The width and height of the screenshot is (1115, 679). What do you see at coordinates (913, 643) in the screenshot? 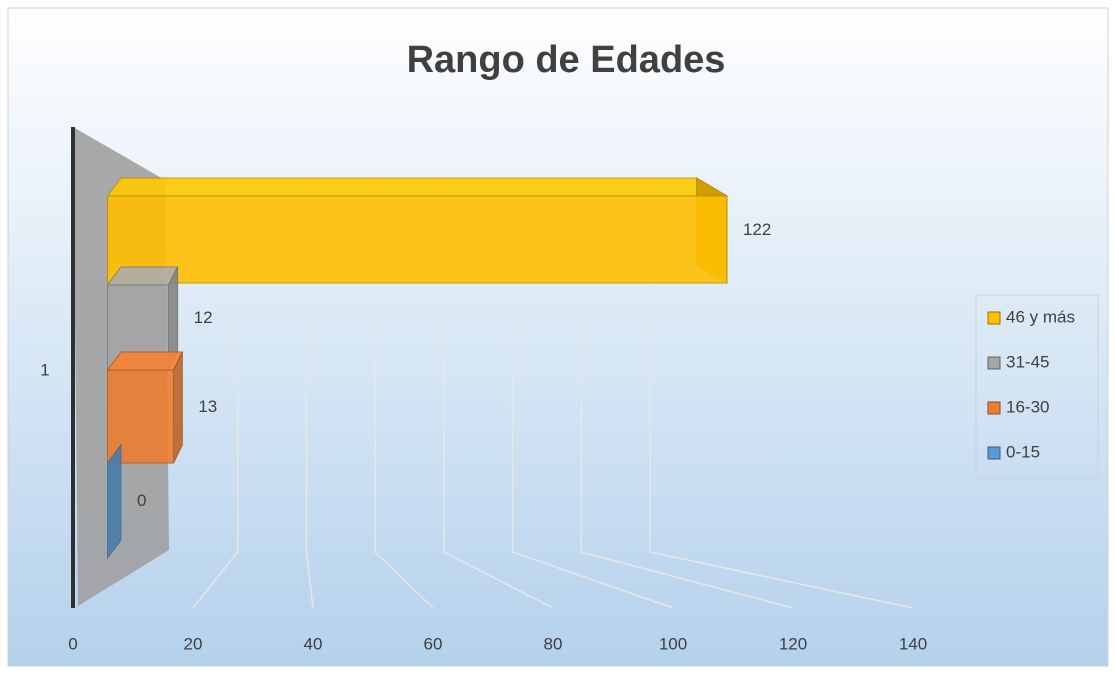
I see `x-tick-label: 140` at bounding box center [913, 643].